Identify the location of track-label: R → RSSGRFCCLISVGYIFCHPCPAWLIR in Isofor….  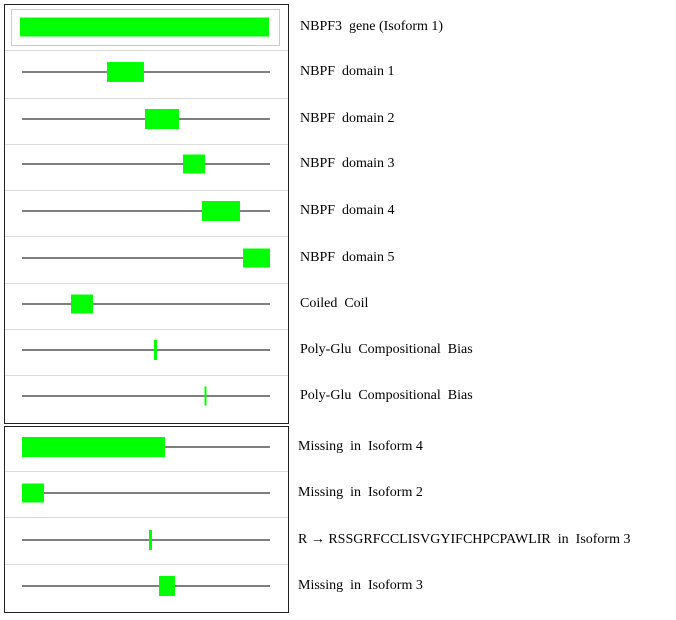
(464, 539).